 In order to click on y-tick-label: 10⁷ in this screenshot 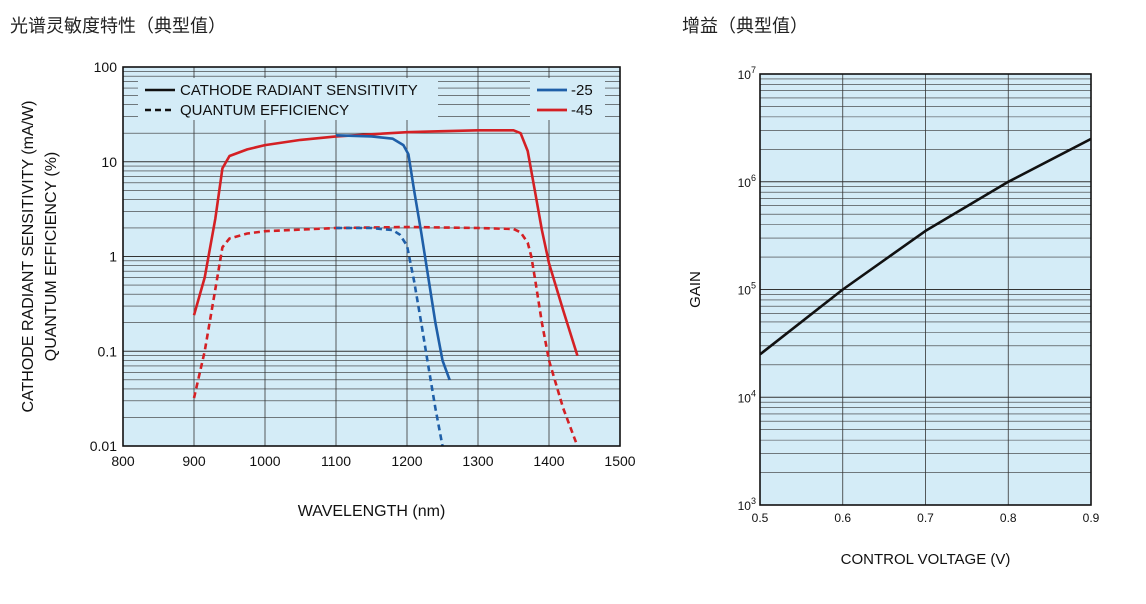, I will do `click(747, 73)`.